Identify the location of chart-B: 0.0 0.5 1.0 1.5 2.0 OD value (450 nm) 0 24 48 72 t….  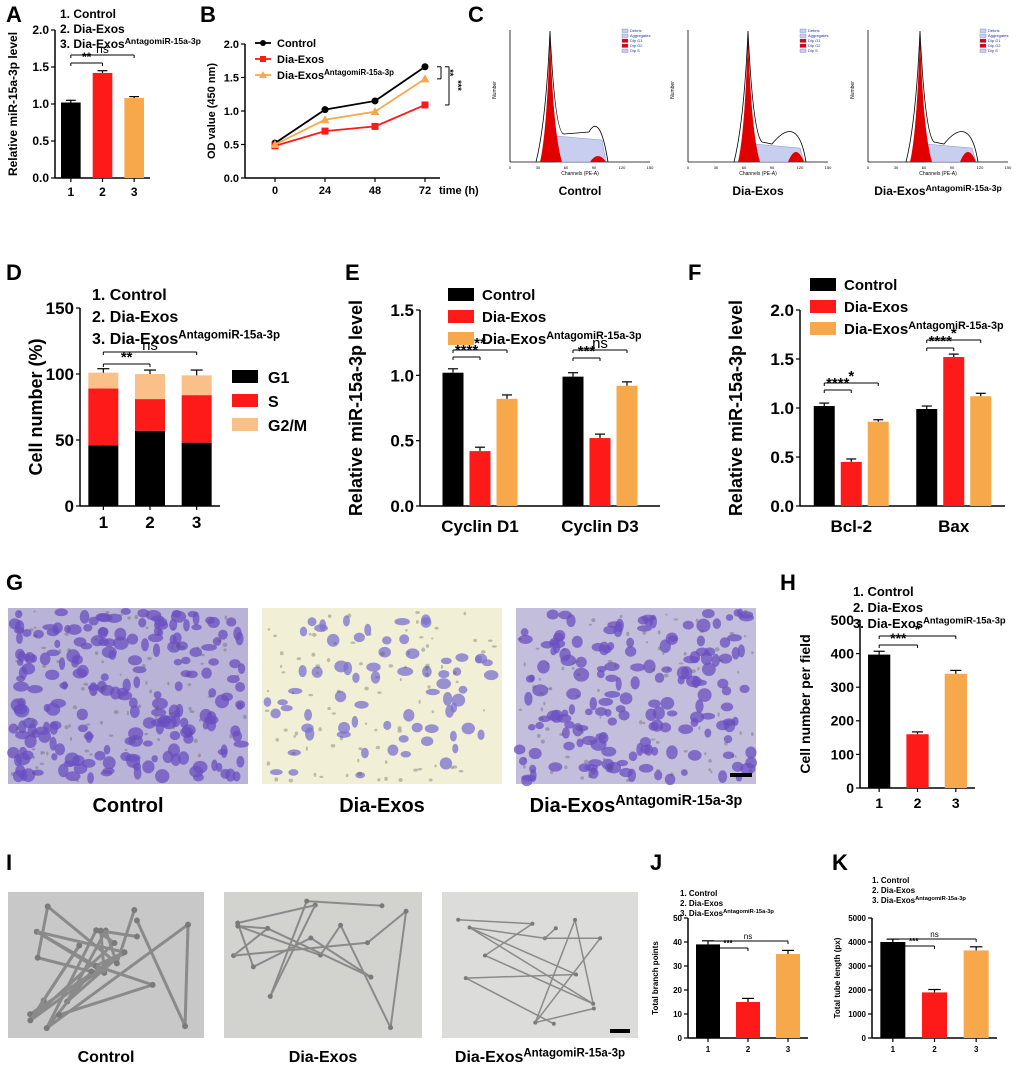
(342, 117).